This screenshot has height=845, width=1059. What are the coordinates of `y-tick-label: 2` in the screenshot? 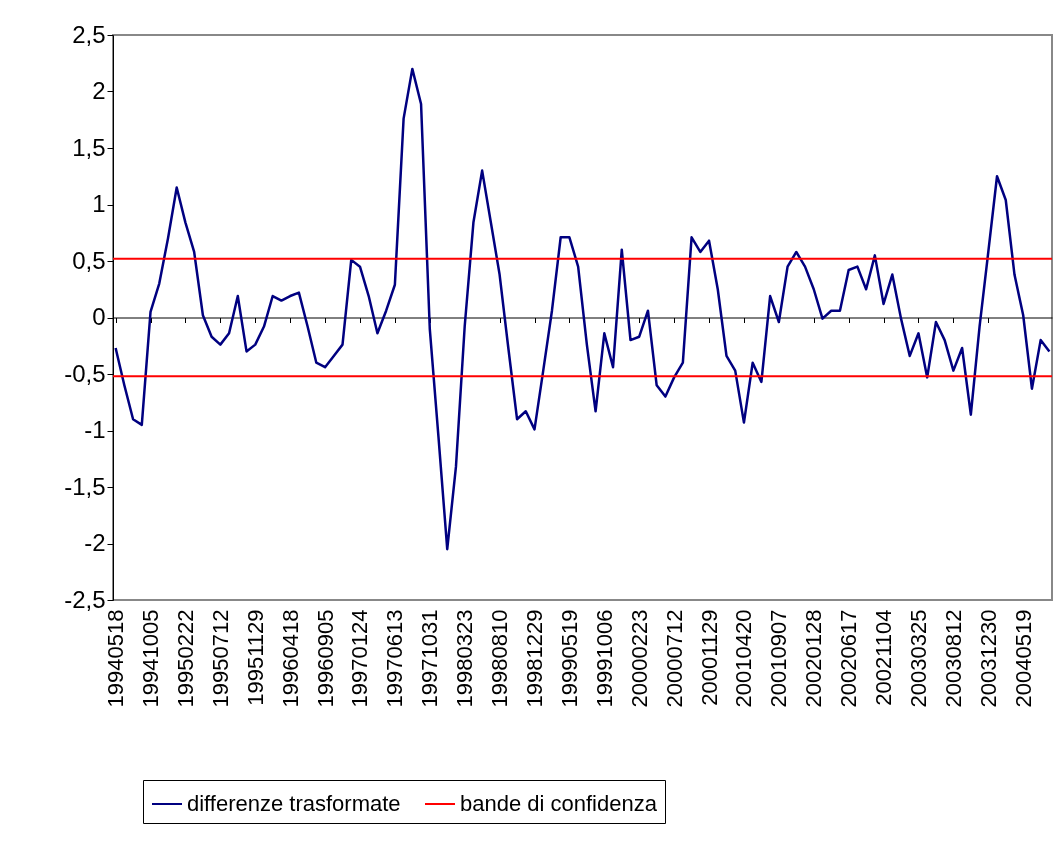 It's located at (99, 90).